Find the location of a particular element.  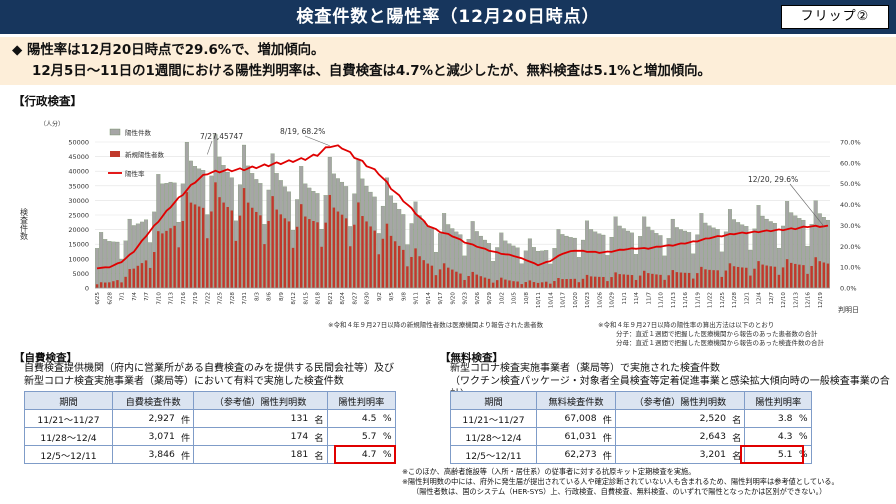

self-test-desc-1: 自費検査提供機関（府内に営業所がある自費検査のみを提供する民間会社等）及び is located at coordinates (209, 368).